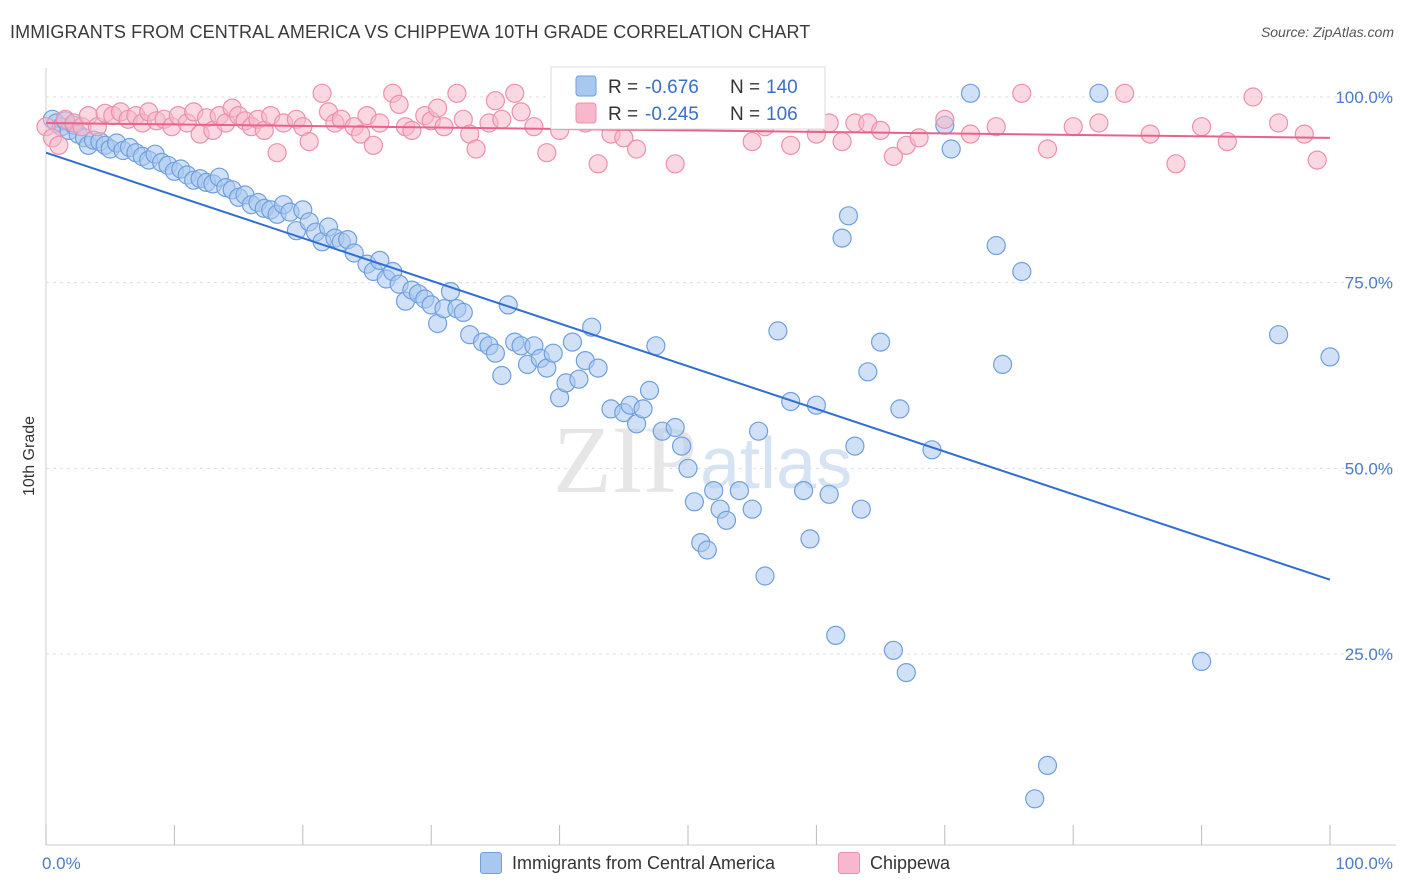 This screenshot has height=892, width=1406. Describe the element at coordinates (910, 862) in the screenshot. I see `legend-label-chippewa: Chippewa` at that location.